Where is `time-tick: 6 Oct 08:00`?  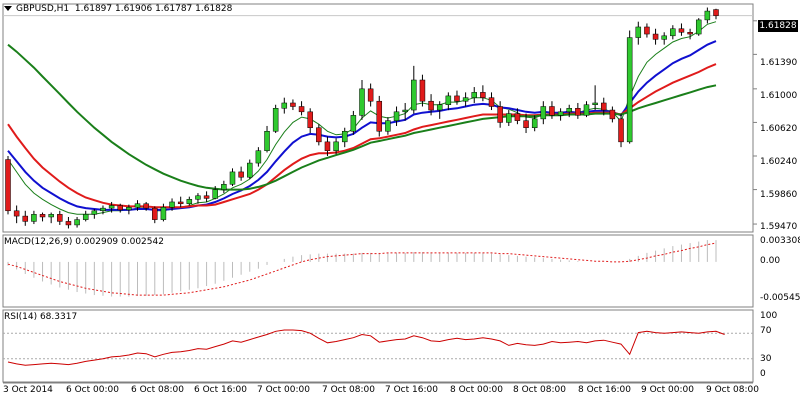 time-tick: 6 Oct 08:00 is located at coordinates (157, 390).